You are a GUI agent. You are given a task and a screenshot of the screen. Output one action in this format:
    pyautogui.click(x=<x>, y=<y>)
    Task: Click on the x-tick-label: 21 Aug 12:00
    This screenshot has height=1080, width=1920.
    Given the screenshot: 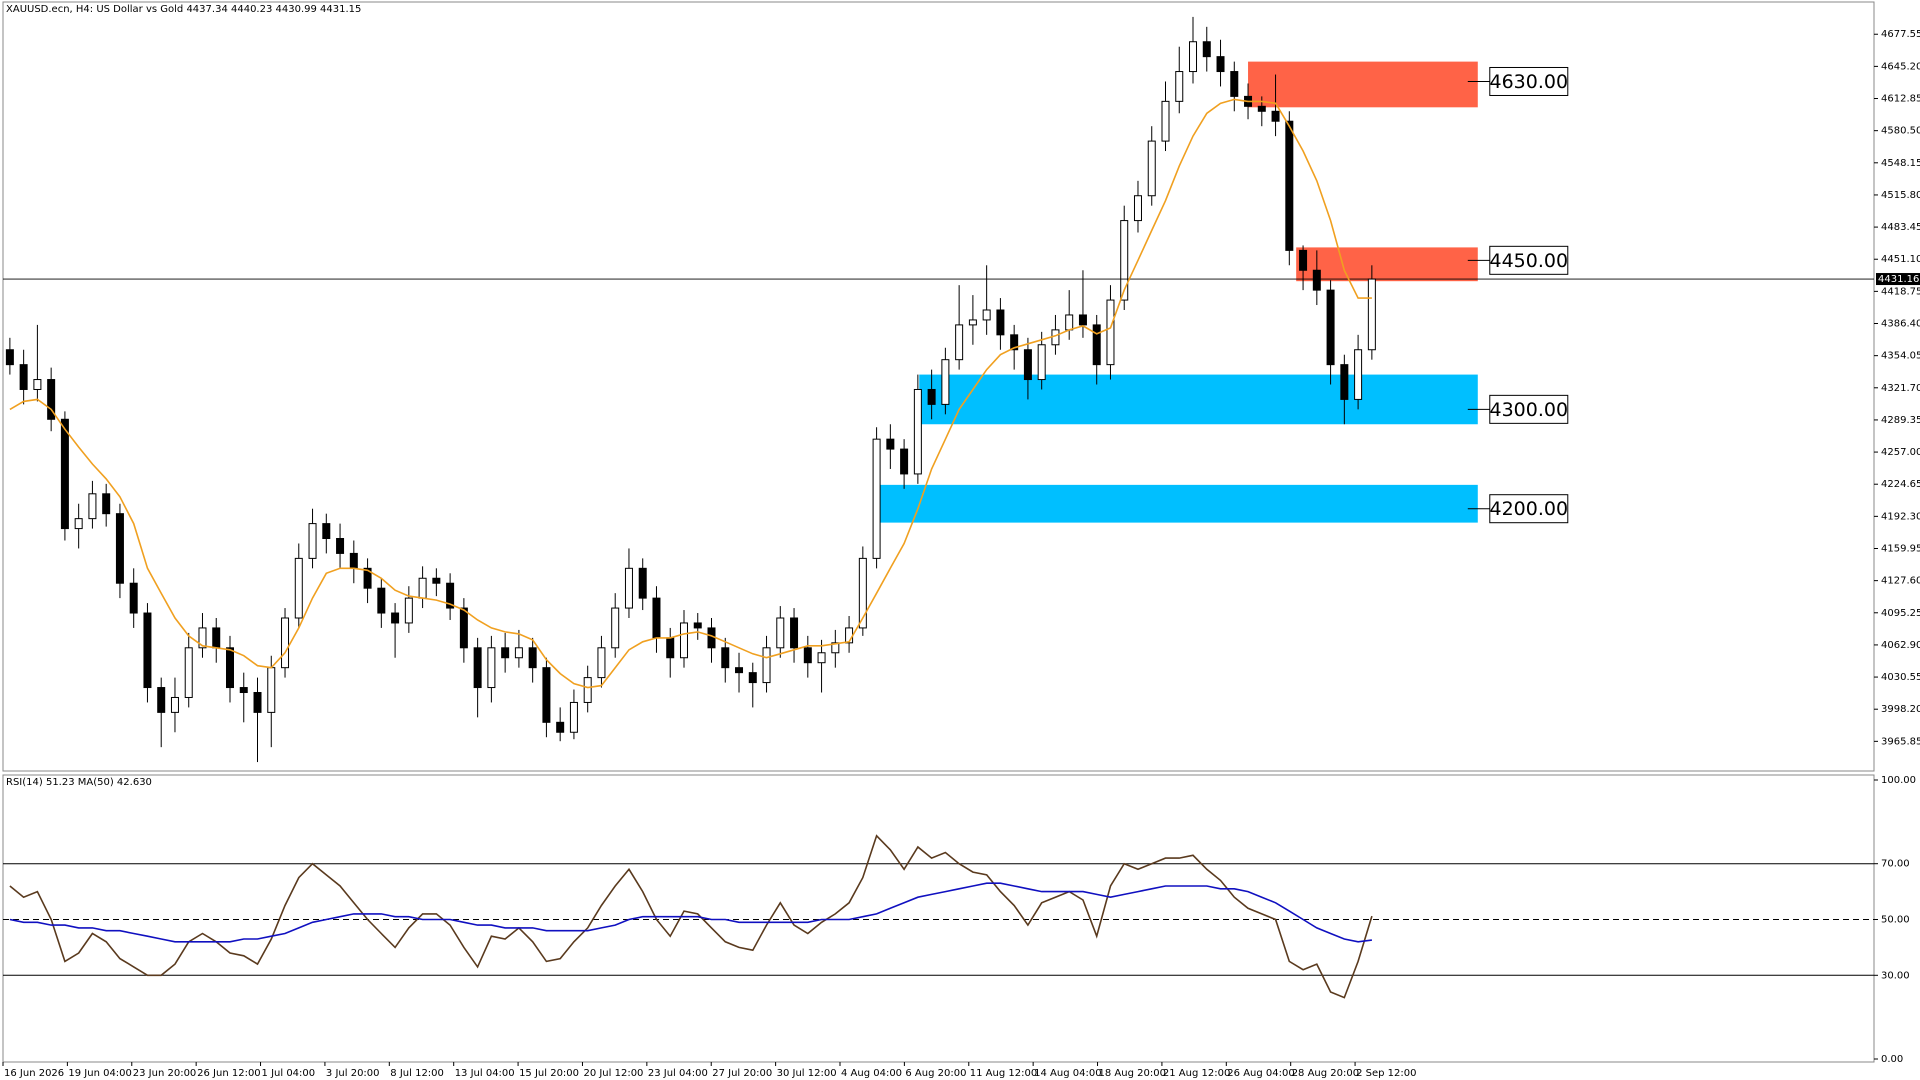 What is the action you would take?
    pyautogui.click(x=1196, y=1073)
    